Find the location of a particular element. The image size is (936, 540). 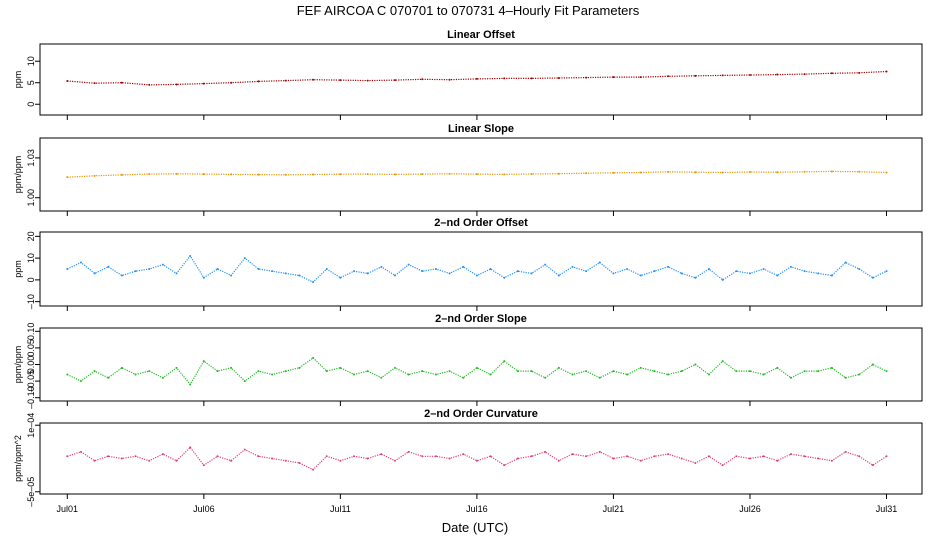

y-tick-label: –0.10 is located at coordinates (31, 397).